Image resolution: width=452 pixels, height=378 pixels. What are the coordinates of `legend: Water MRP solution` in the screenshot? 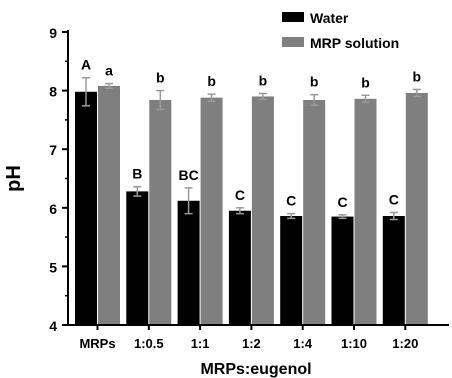 It's located at (340, 30).